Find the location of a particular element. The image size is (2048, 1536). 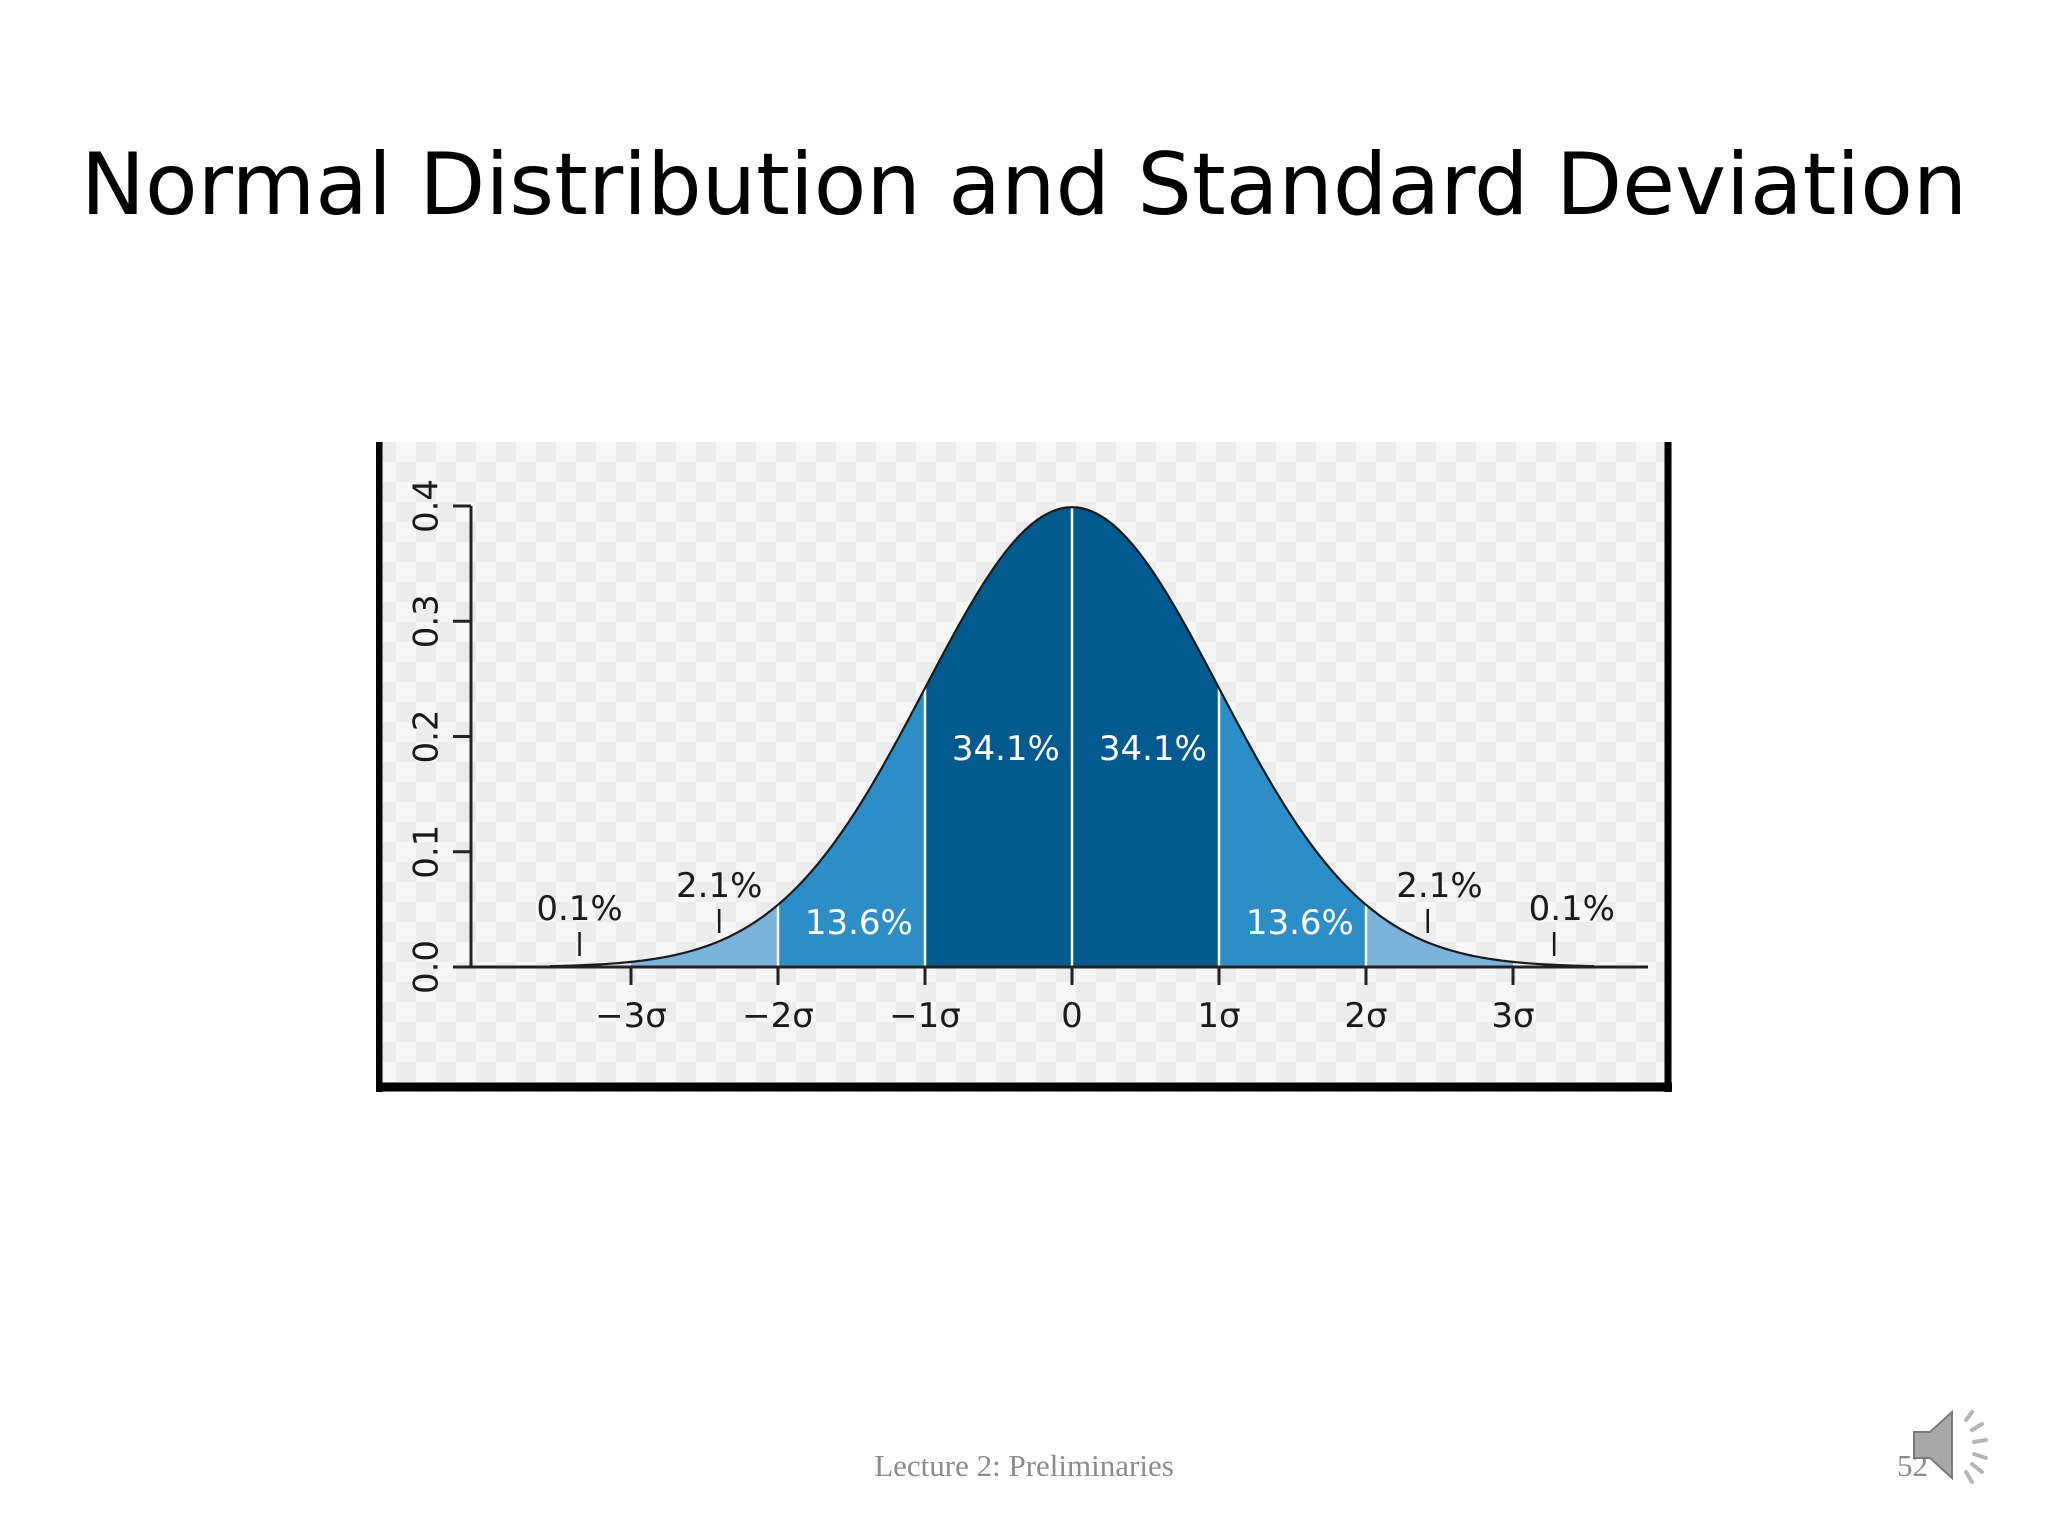

speaker-icon is located at coordinates (1952, 1445).